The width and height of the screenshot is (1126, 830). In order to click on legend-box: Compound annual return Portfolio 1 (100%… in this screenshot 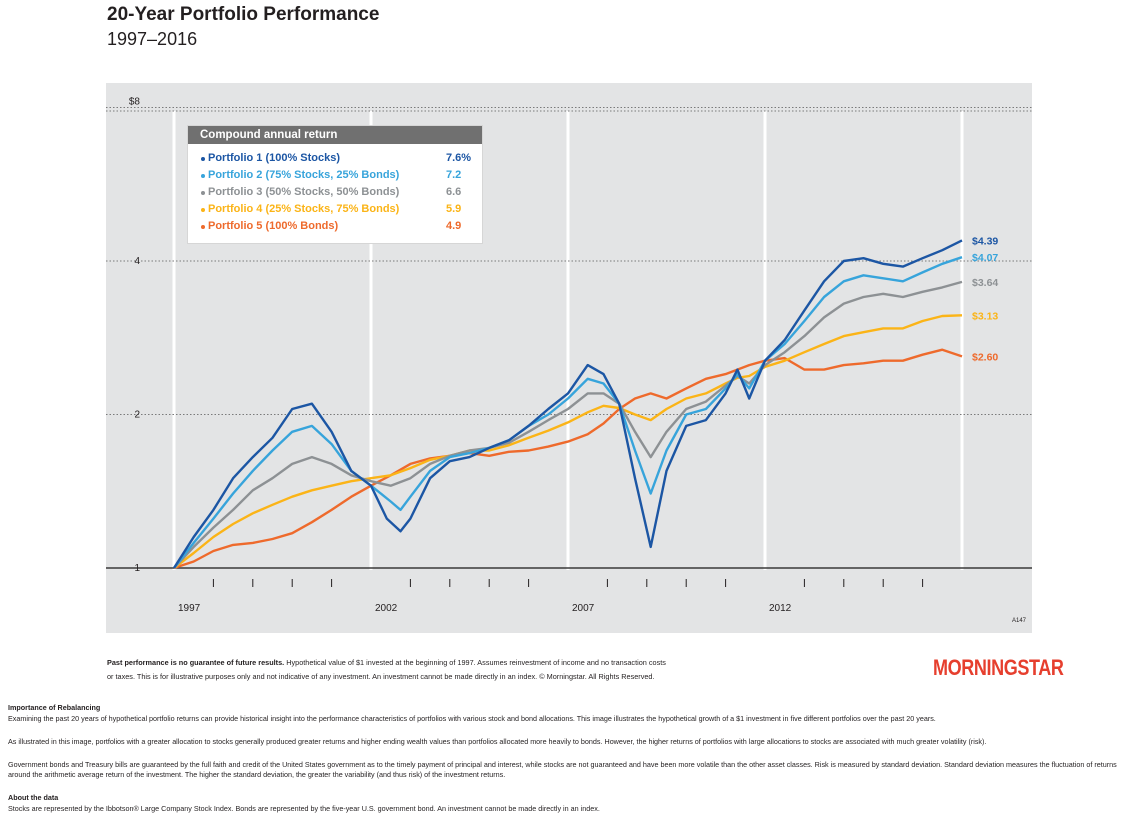, I will do `click(335, 184)`.